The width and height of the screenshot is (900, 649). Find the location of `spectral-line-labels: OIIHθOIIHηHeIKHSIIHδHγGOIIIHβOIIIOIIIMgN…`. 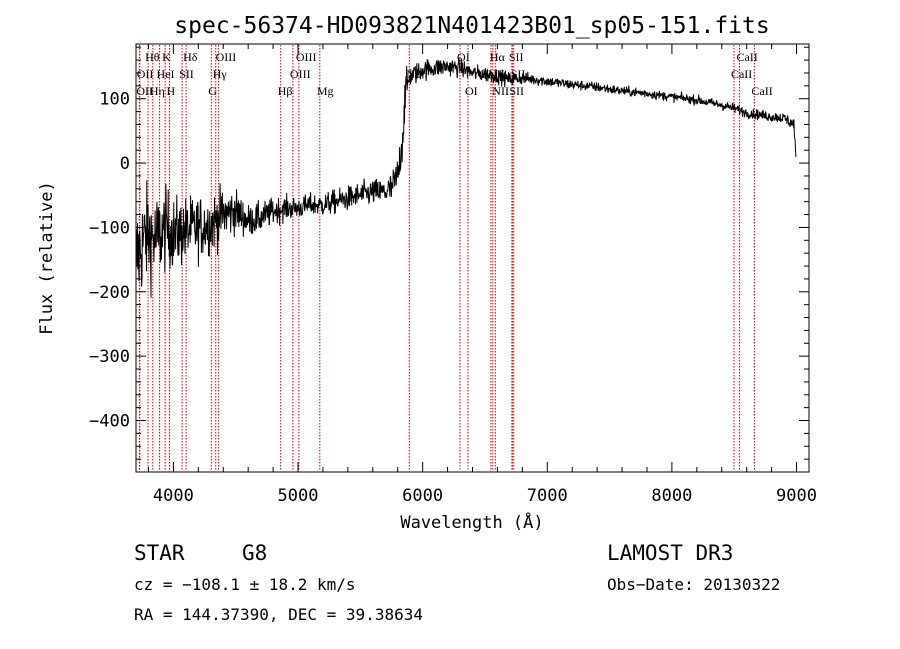

spectral-line-labels: OIIHθOIIHηHeIKHSIIHδHγGOIIIHβOIIIOIIIMgN… is located at coordinates (454, 74).